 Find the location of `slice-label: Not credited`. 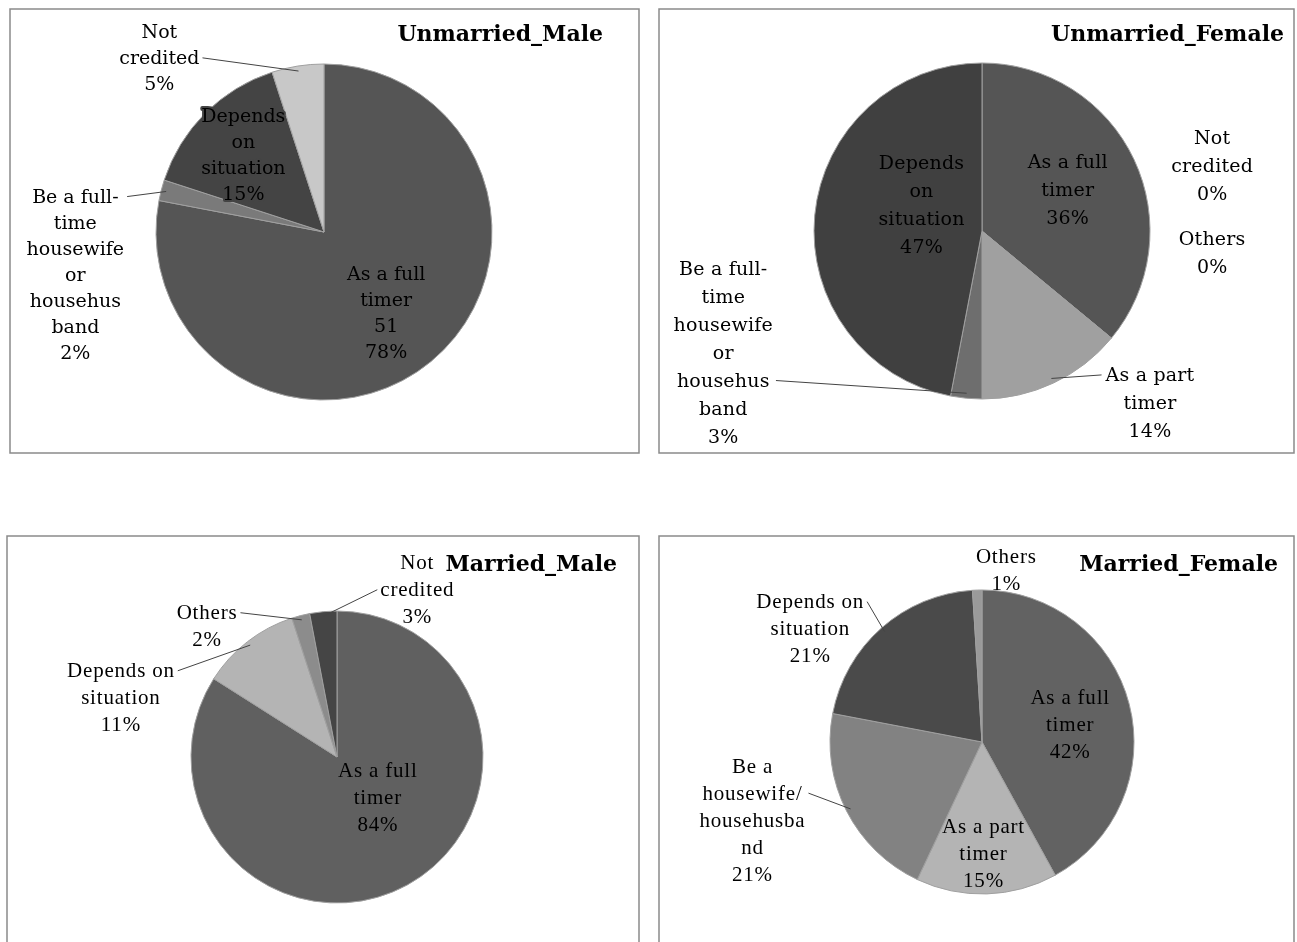

slice-label: Not credited is located at coordinates (159, 43).